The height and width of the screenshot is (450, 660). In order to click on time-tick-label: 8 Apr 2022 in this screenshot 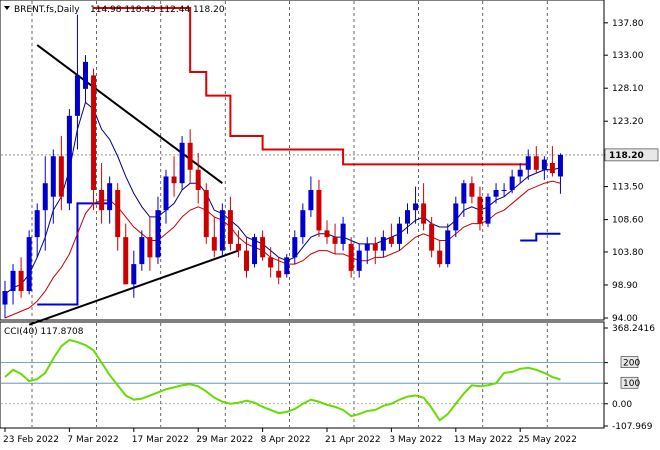, I will do `click(286, 440)`.